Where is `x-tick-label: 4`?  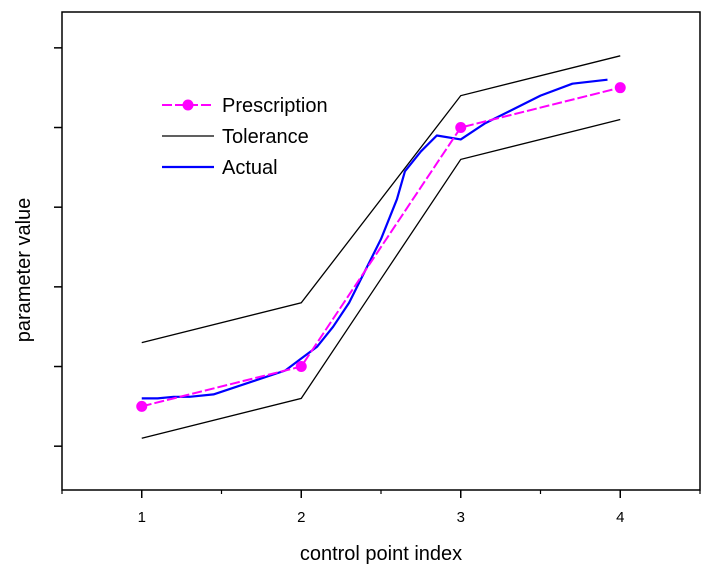
x-tick-label: 4 is located at coordinates (620, 517).